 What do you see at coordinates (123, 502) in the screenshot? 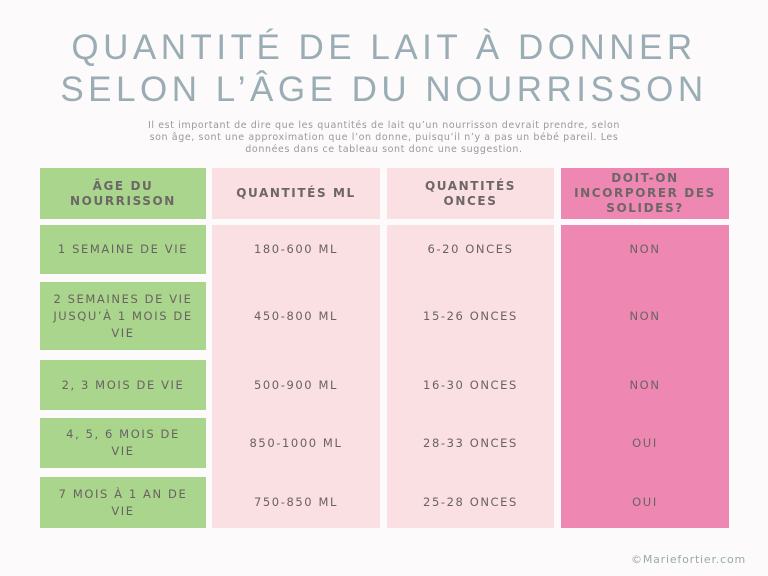
I see `age-cell: 7 MOIS À 1 AN DE VIE` at bounding box center [123, 502].